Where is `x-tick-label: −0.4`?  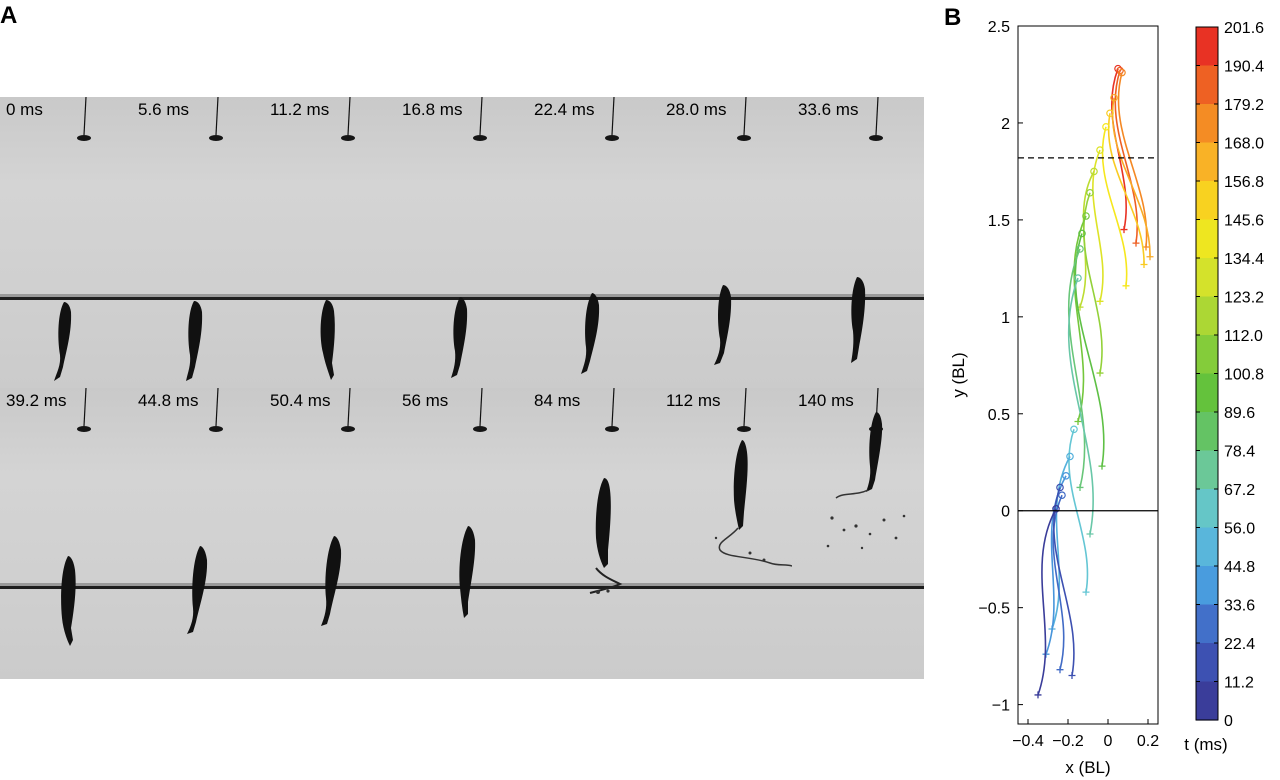
x-tick-label: −0.4 is located at coordinates (1028, 741).